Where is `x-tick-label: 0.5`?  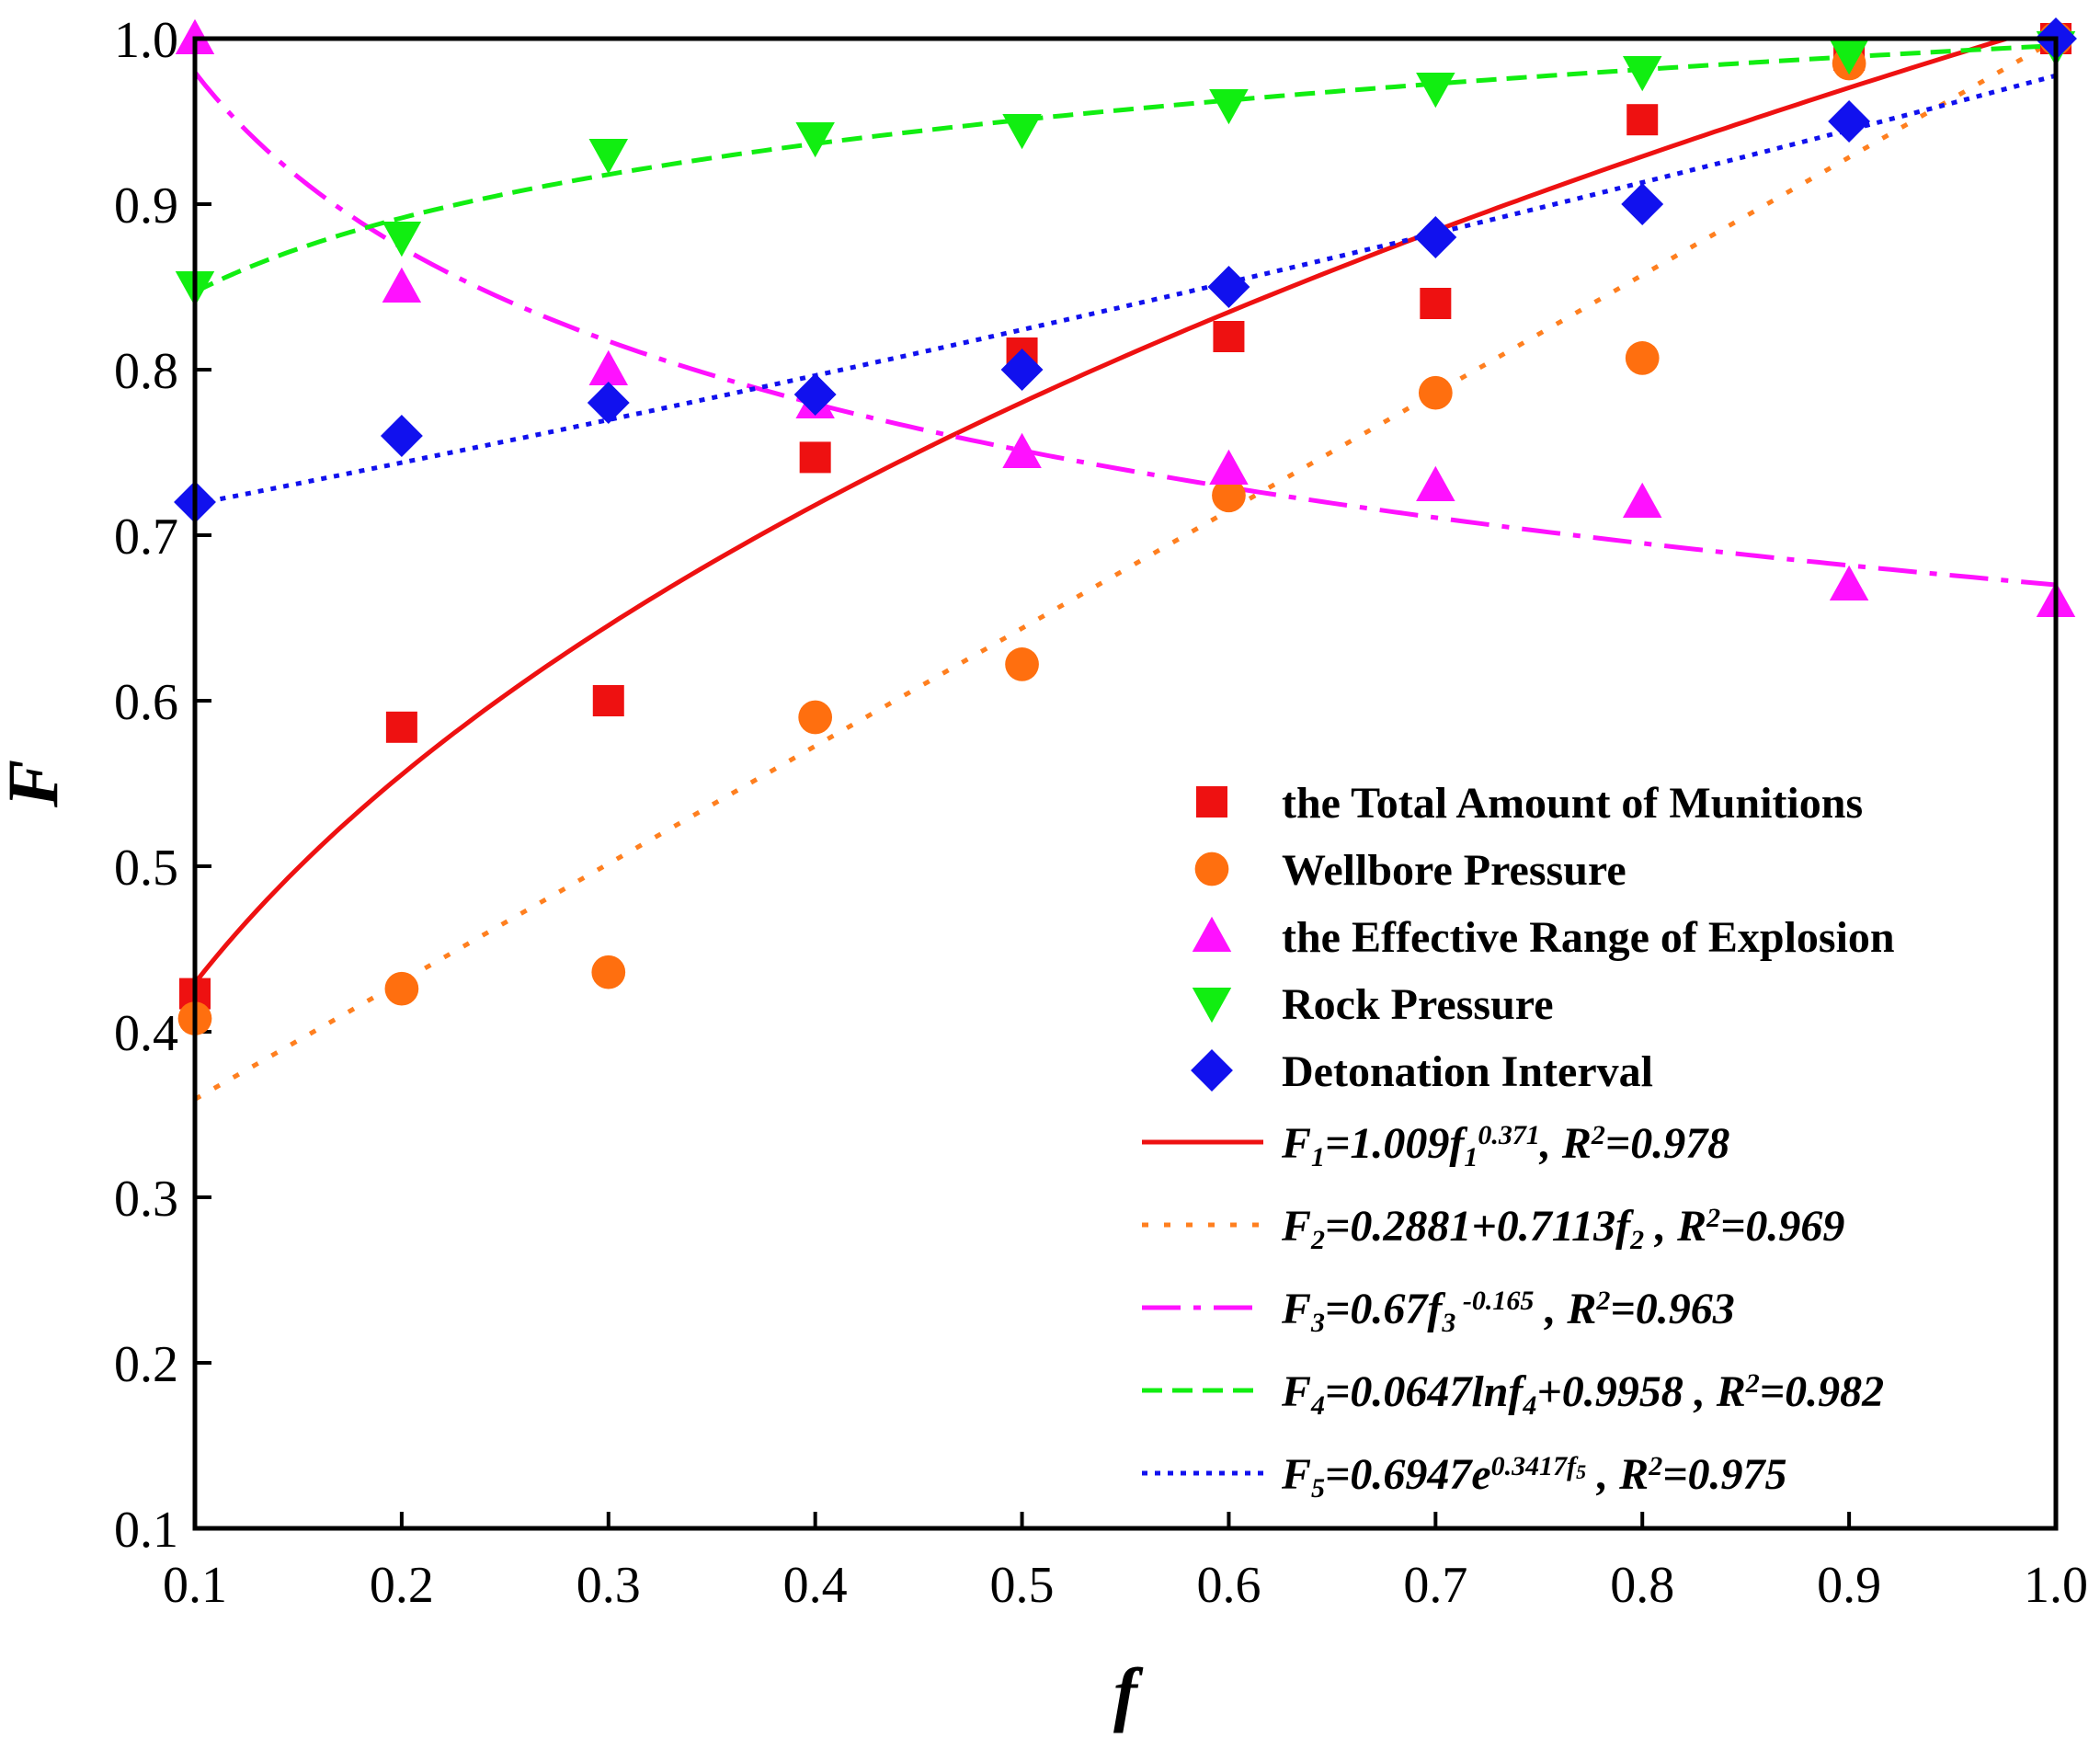 x-tick-label: 0.5 is located at coordinates (1022, 1586).